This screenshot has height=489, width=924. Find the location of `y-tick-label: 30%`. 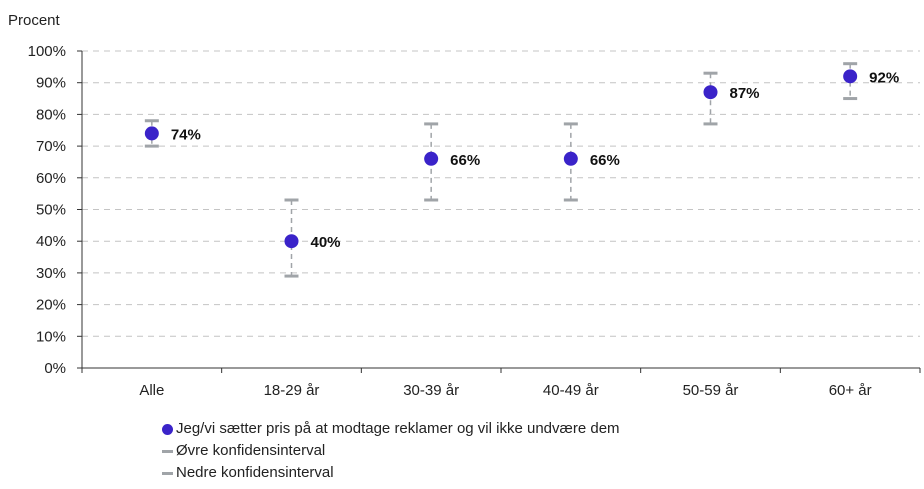

y-tick-label: 30% is located at coordinates (51, 273).